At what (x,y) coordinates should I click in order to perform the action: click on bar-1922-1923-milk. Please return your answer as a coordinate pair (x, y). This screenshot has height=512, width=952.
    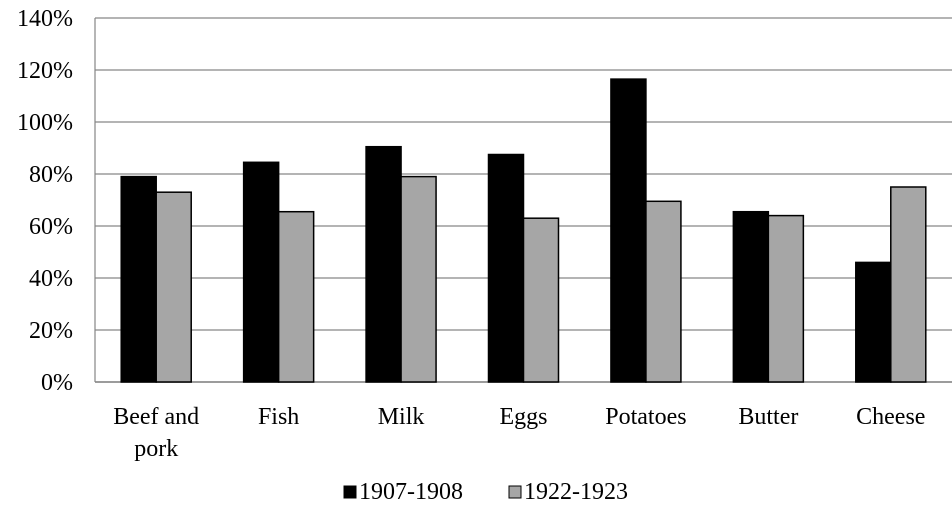
    Looking at the image, I should click on (418, 279).